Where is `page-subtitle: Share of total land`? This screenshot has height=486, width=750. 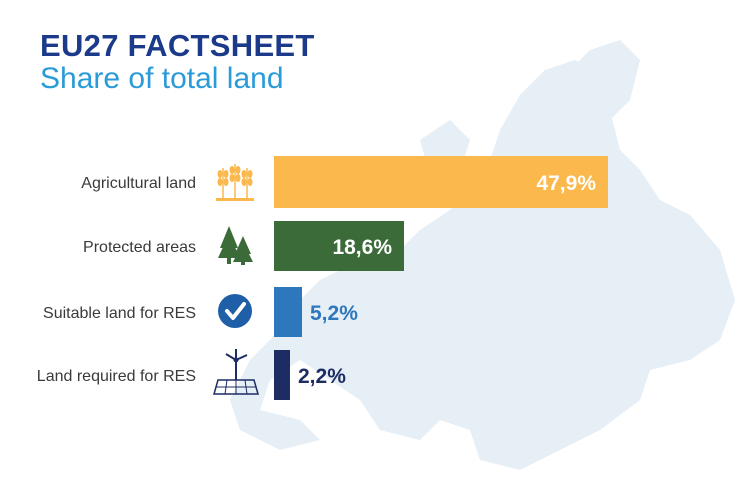
page-subtitle: Share of total land is located at coordinates (162, 78).